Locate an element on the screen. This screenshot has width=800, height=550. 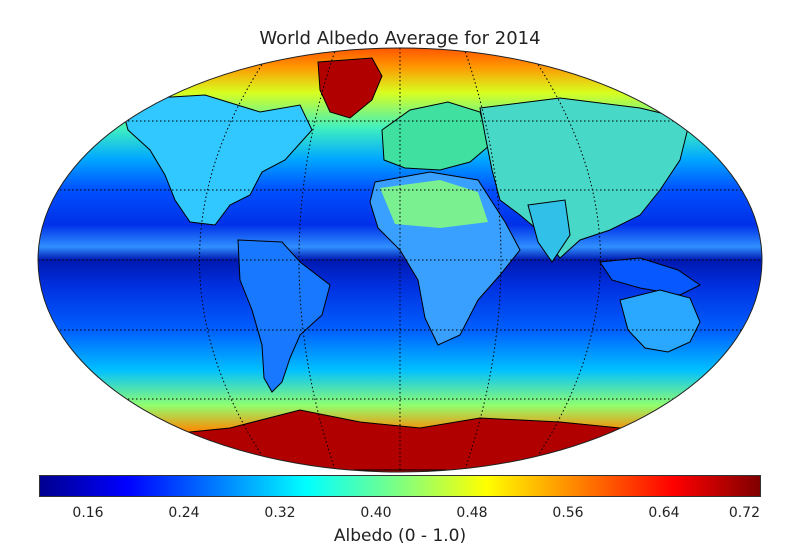
south-america is located at coordinates (284, 316).